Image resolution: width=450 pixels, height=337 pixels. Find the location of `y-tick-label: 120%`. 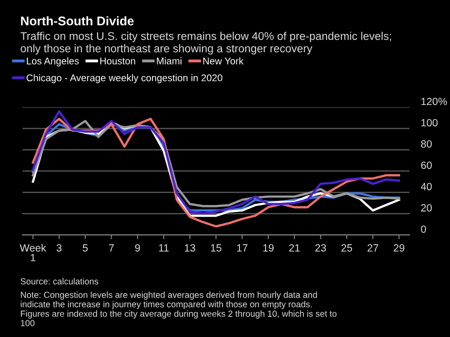

y-tick-label: 120% is located at coordinates (434, 102).